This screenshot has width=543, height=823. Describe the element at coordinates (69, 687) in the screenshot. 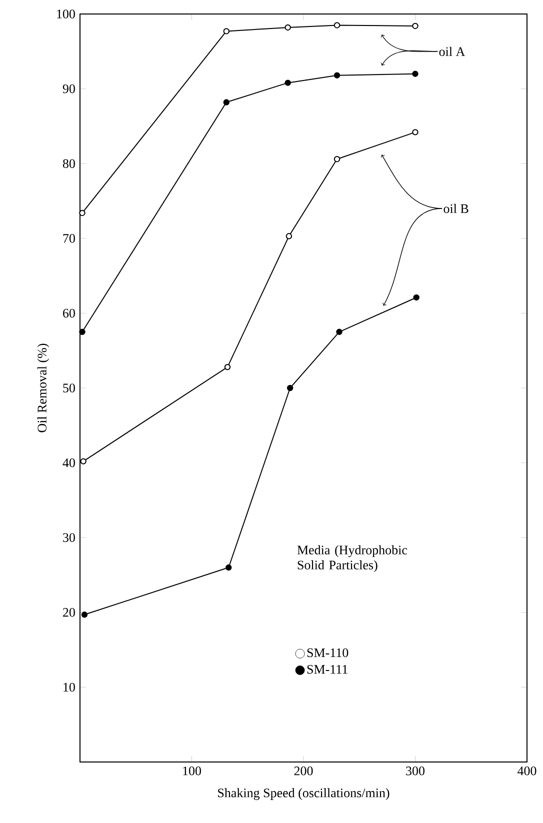

I see `y-tick-label: 10` at that location.